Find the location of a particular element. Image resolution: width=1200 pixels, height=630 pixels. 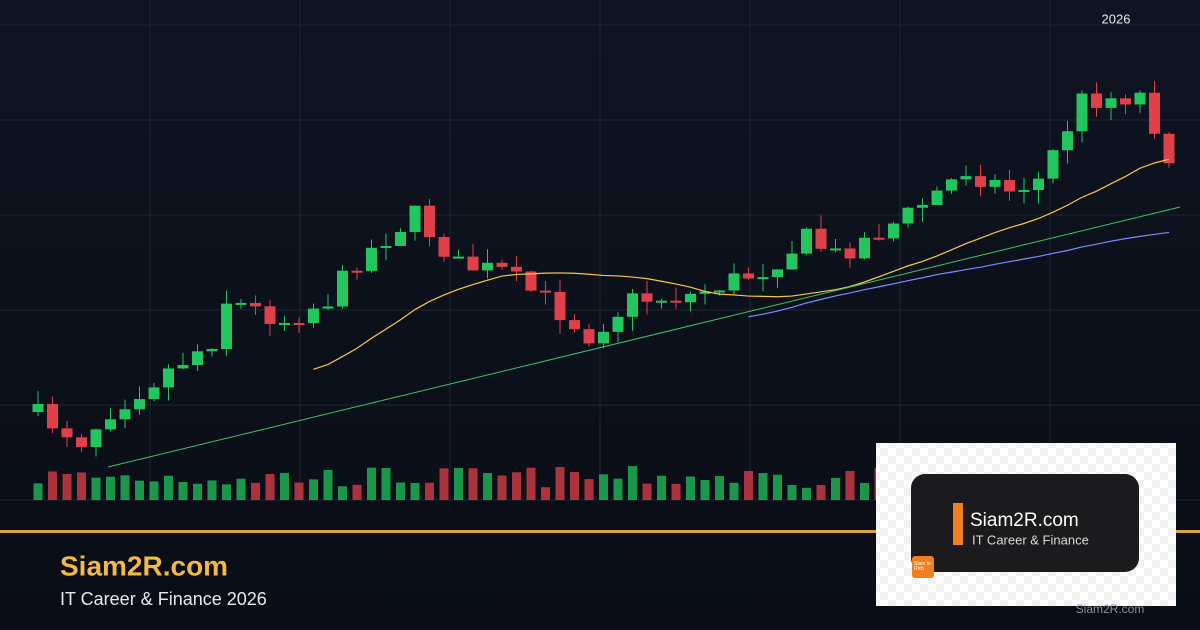

logo-accent is located at coordinates (958, 524).